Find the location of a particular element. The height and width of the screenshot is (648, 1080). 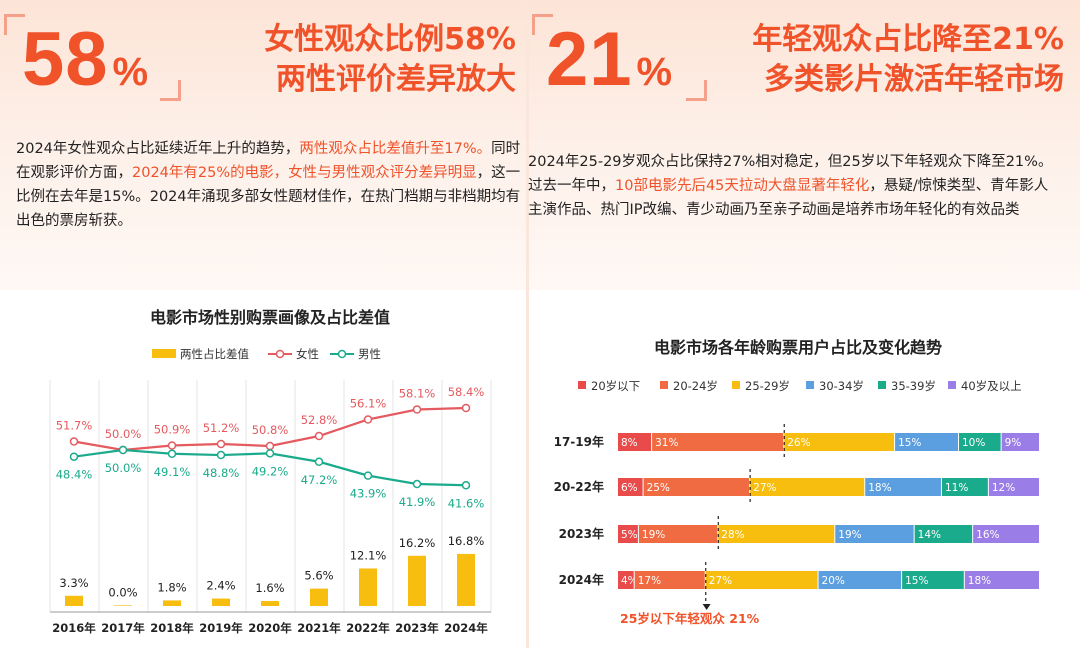

headline-line2: 两性评价差异放大 is located at coordinates (396, 79).